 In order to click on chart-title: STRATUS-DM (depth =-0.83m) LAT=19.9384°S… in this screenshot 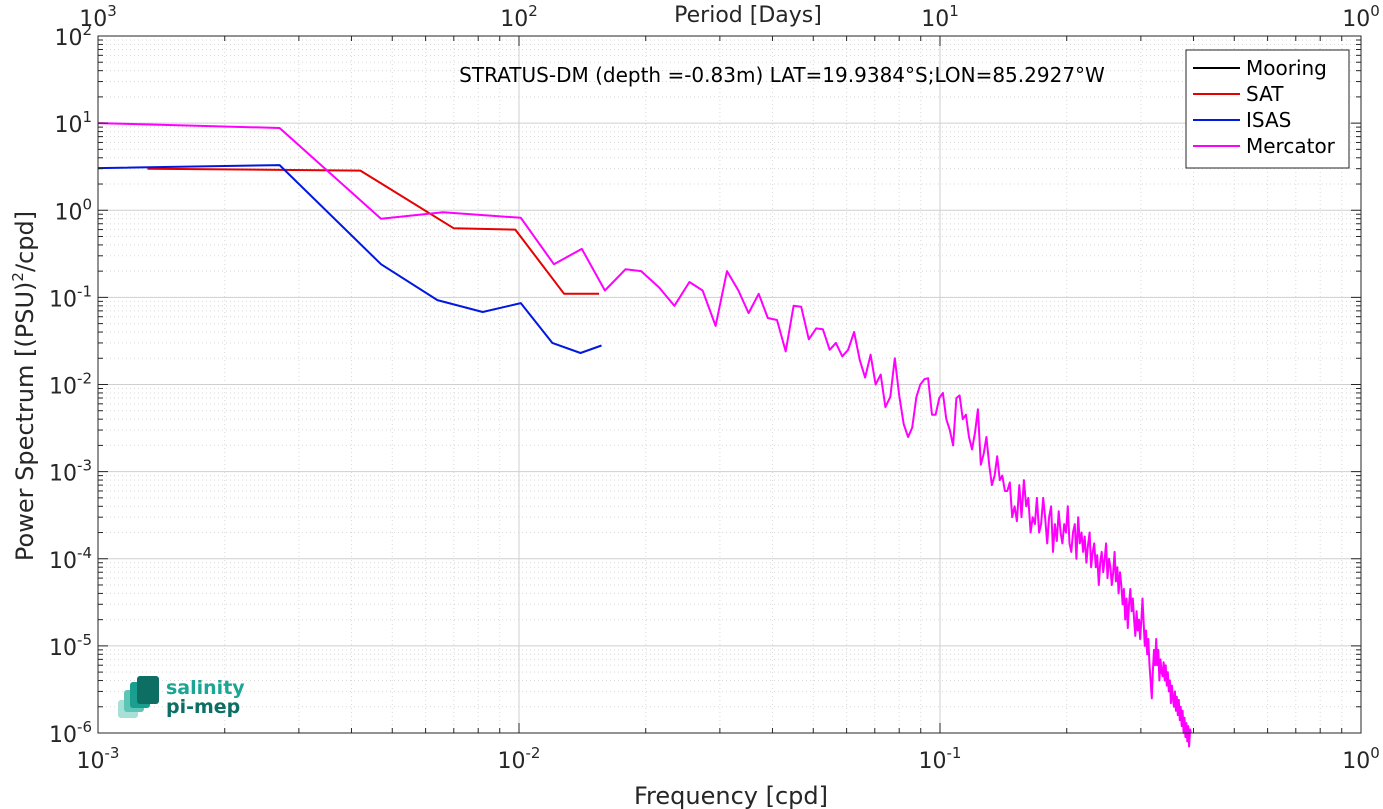, I will do `click(782, 75)`.